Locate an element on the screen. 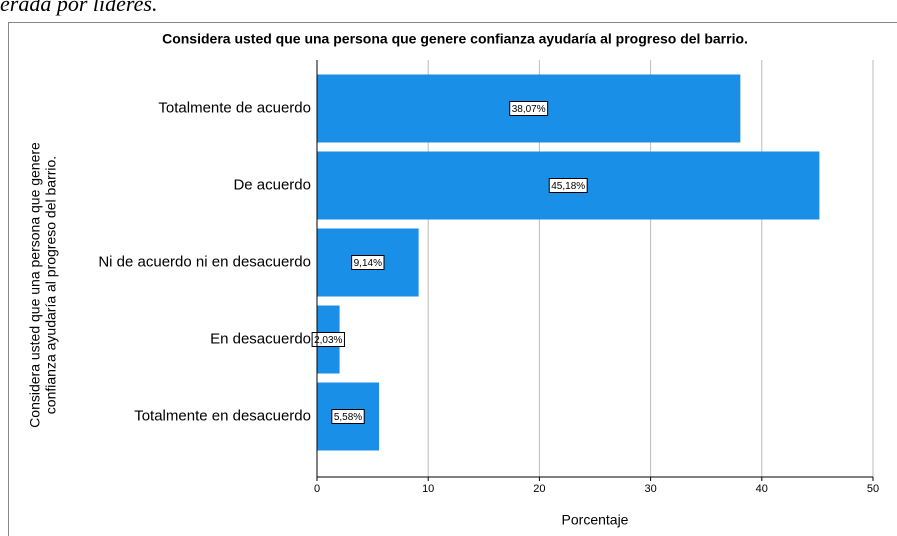  x-tick-label: 20 is located at coordinates (539, 489).